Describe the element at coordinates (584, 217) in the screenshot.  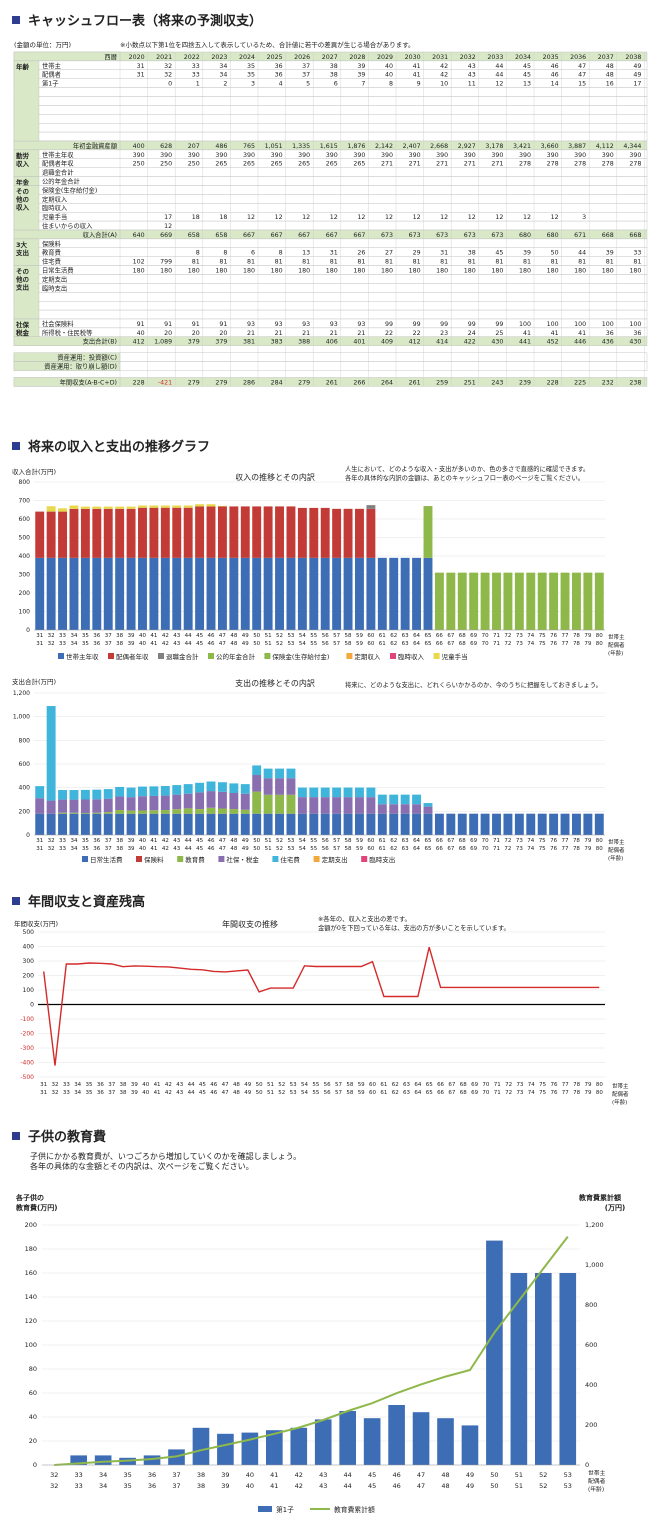
I see `table-cell: 3` at that location.